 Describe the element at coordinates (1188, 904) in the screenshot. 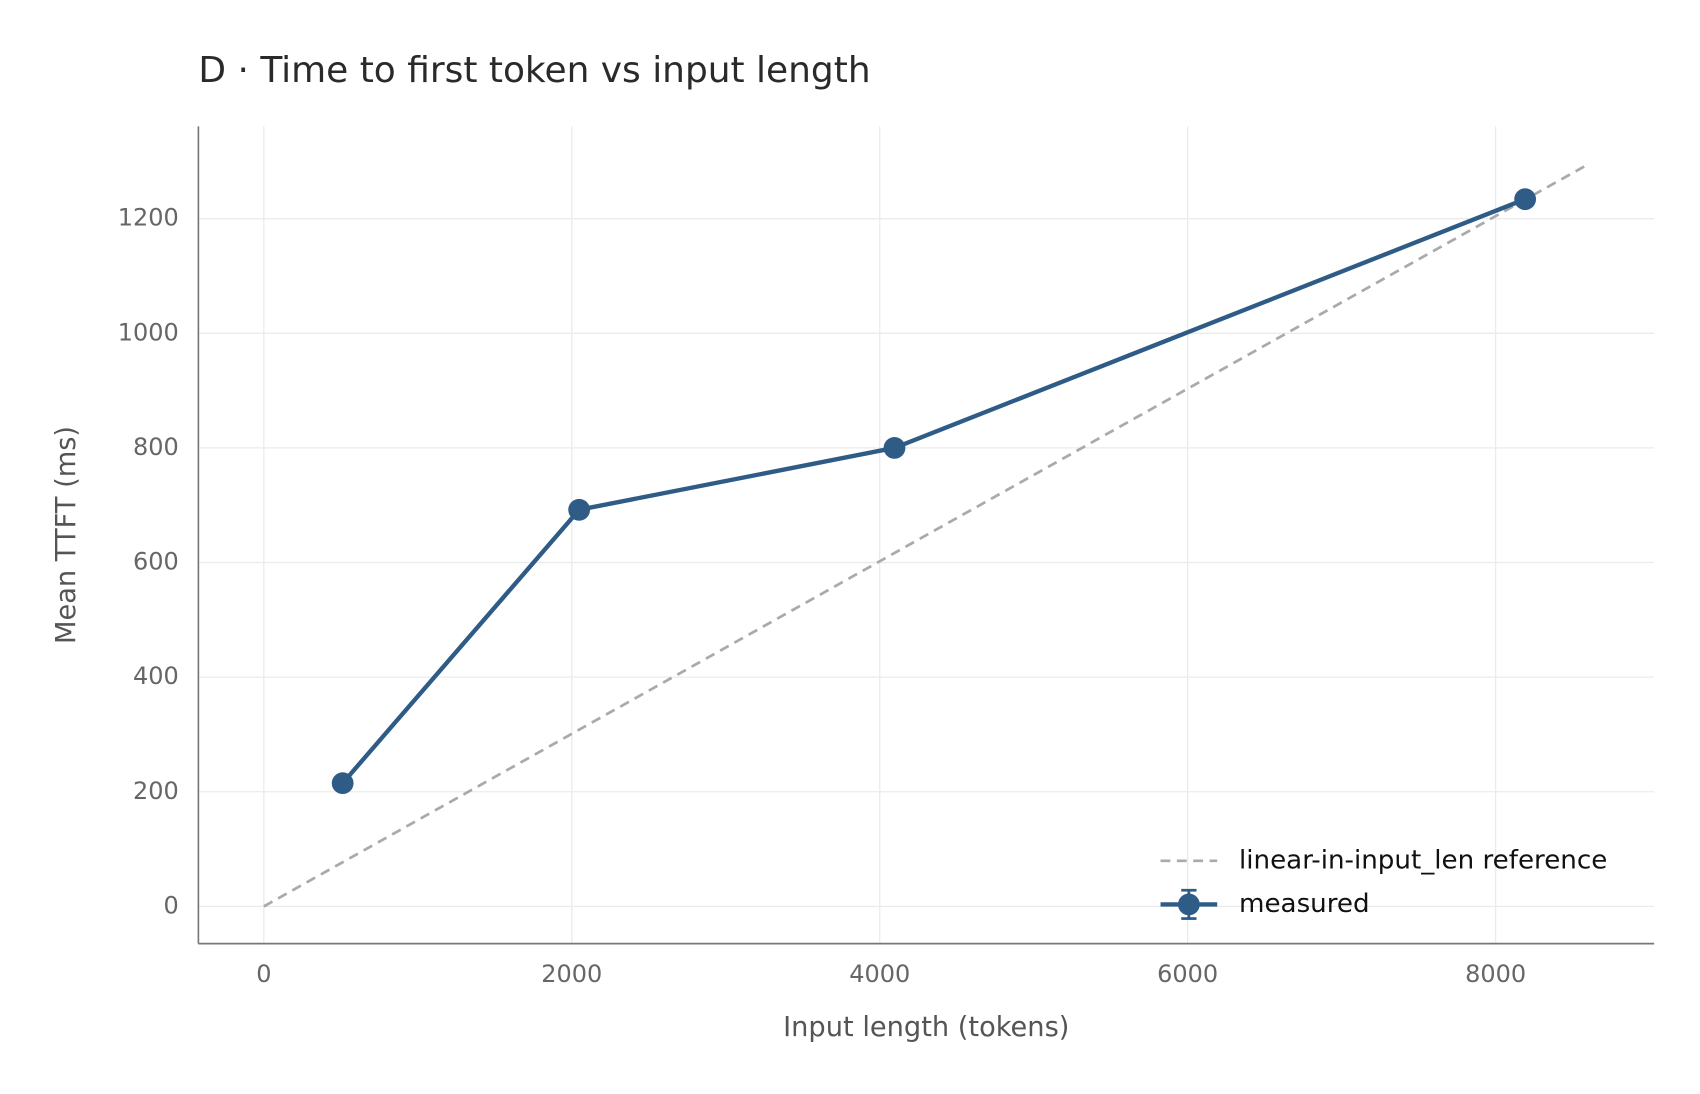

I see `legend-marker` at that location.